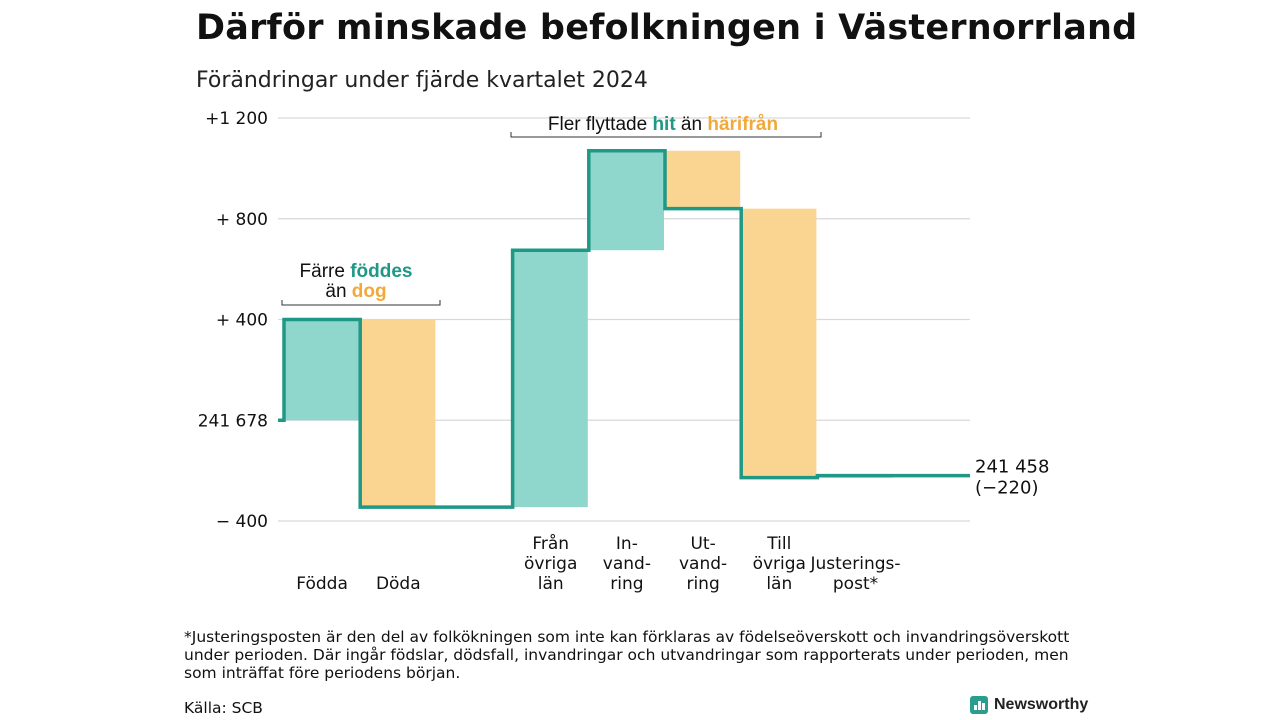  Describe the element at coordinates (356, 271) in the screenshot. I see `annotation-births-deaths: Färre föddes` at that location.